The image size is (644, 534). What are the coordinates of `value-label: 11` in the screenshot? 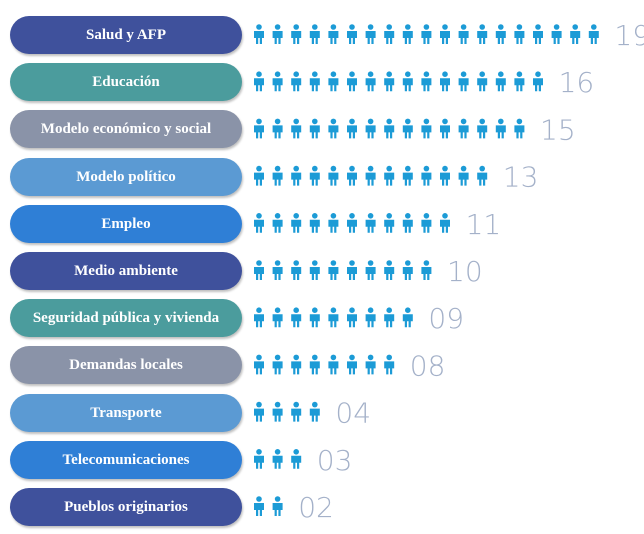 It's located at (484, 224).